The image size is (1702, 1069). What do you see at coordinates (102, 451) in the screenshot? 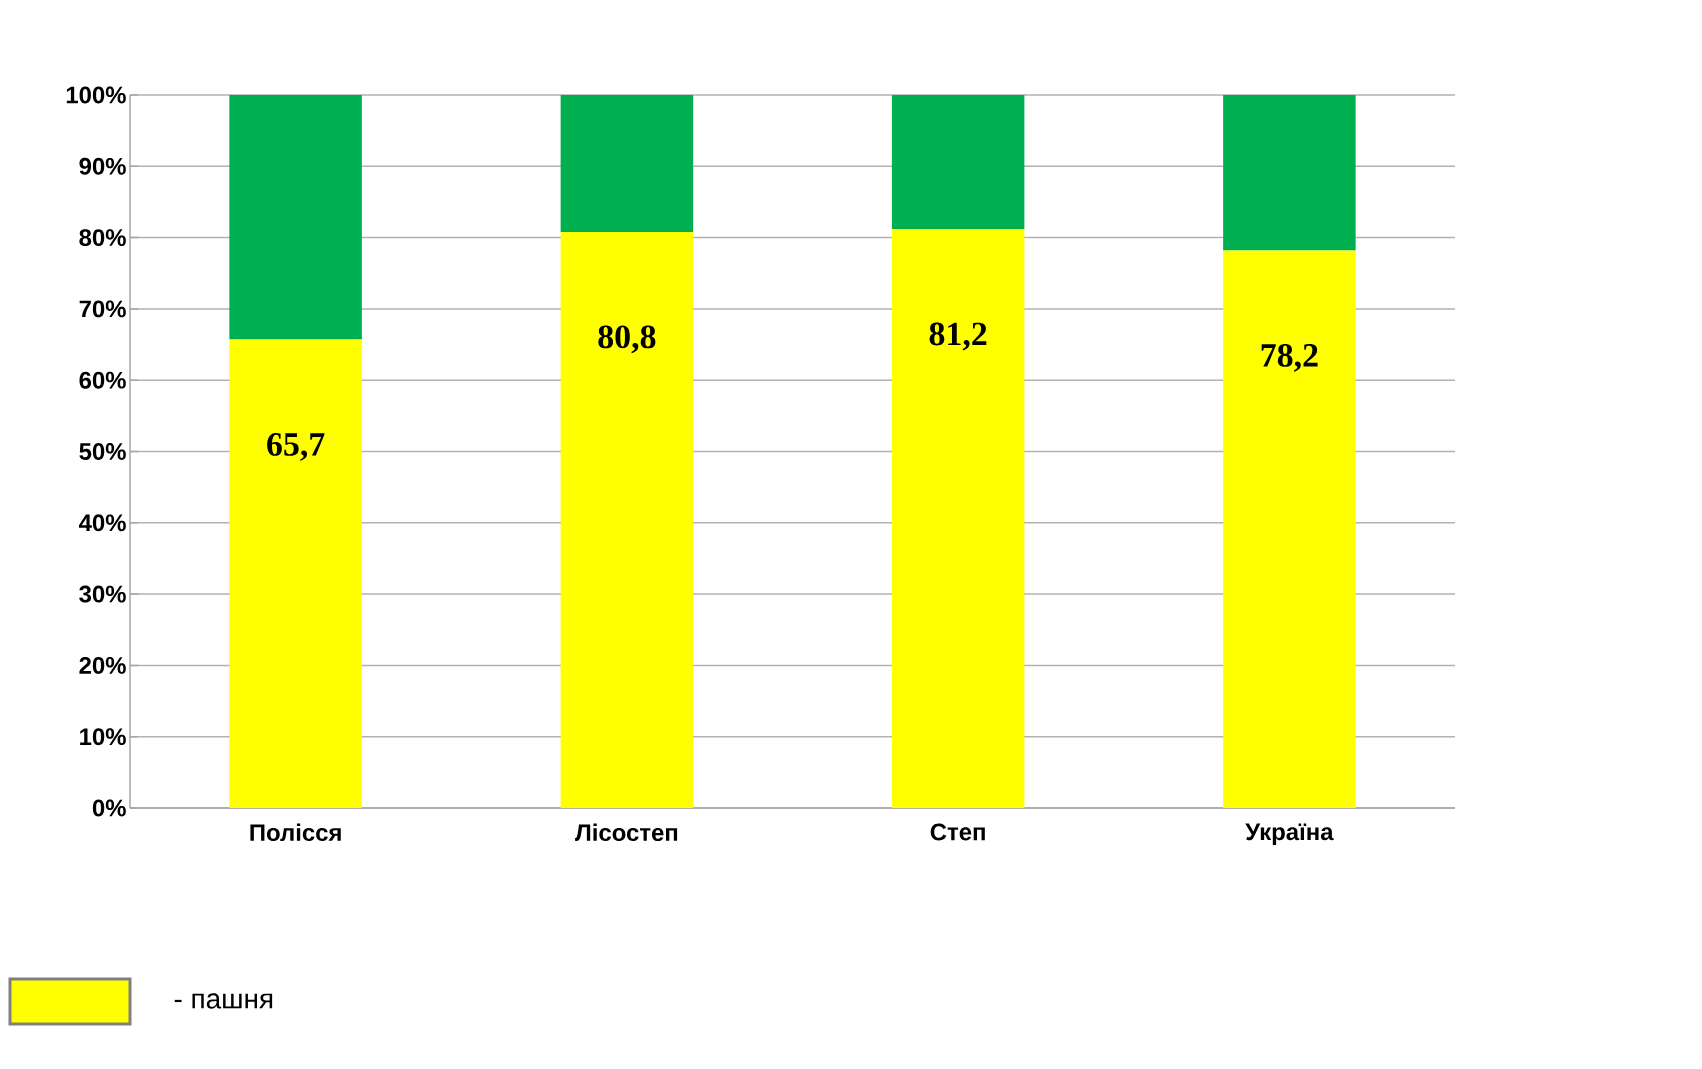
I see `y-tick-label: 50%` at bounding box center [102, 451].